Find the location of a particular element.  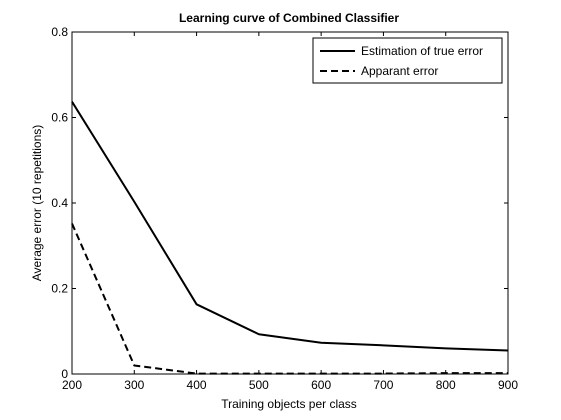

y-tick-label: 0.4 is located at coordinates (59, 203).